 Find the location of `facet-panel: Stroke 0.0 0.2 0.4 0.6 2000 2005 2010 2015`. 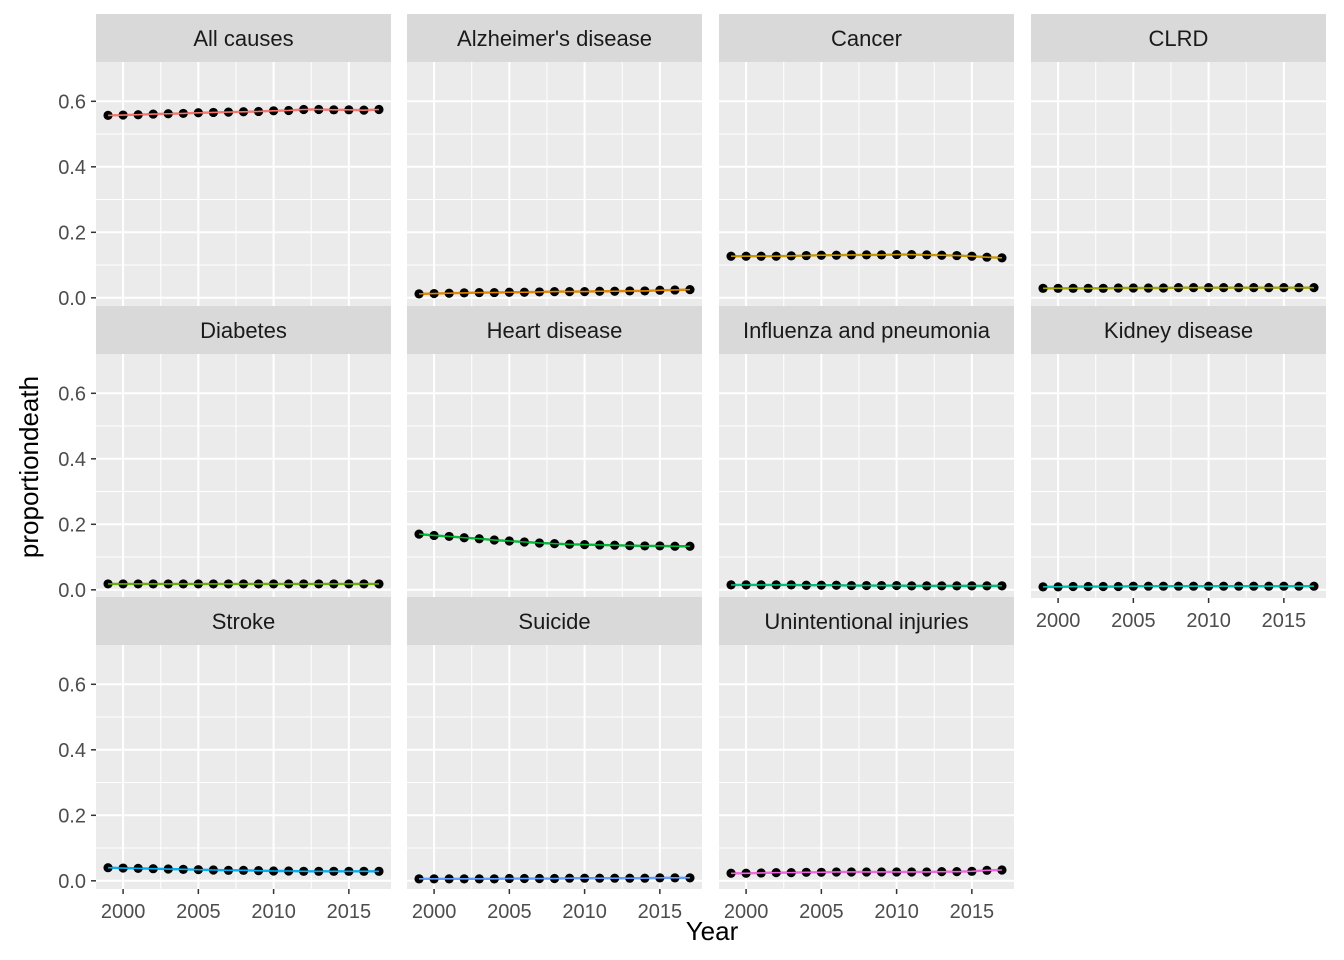

facet-panel: Stroke 0.0 0.2 0.4 0.6 2000 2005 2010 2015 is located at coordinates (224, 760).